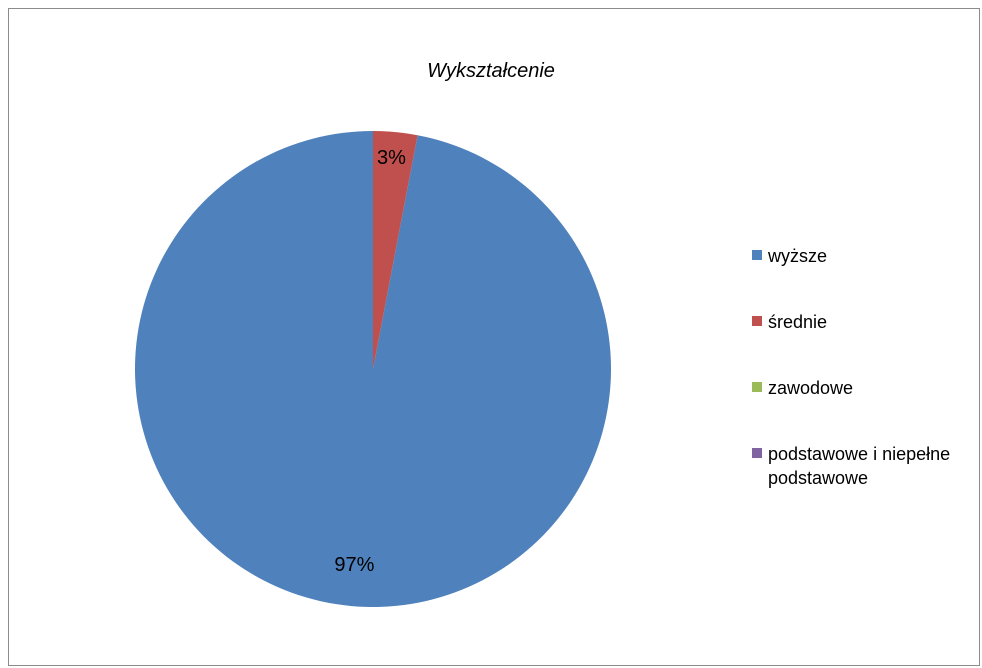  Describe the element at coordinates (798, 322) in the screenshot. I see `legend-label-srednie: średnie` at that location.